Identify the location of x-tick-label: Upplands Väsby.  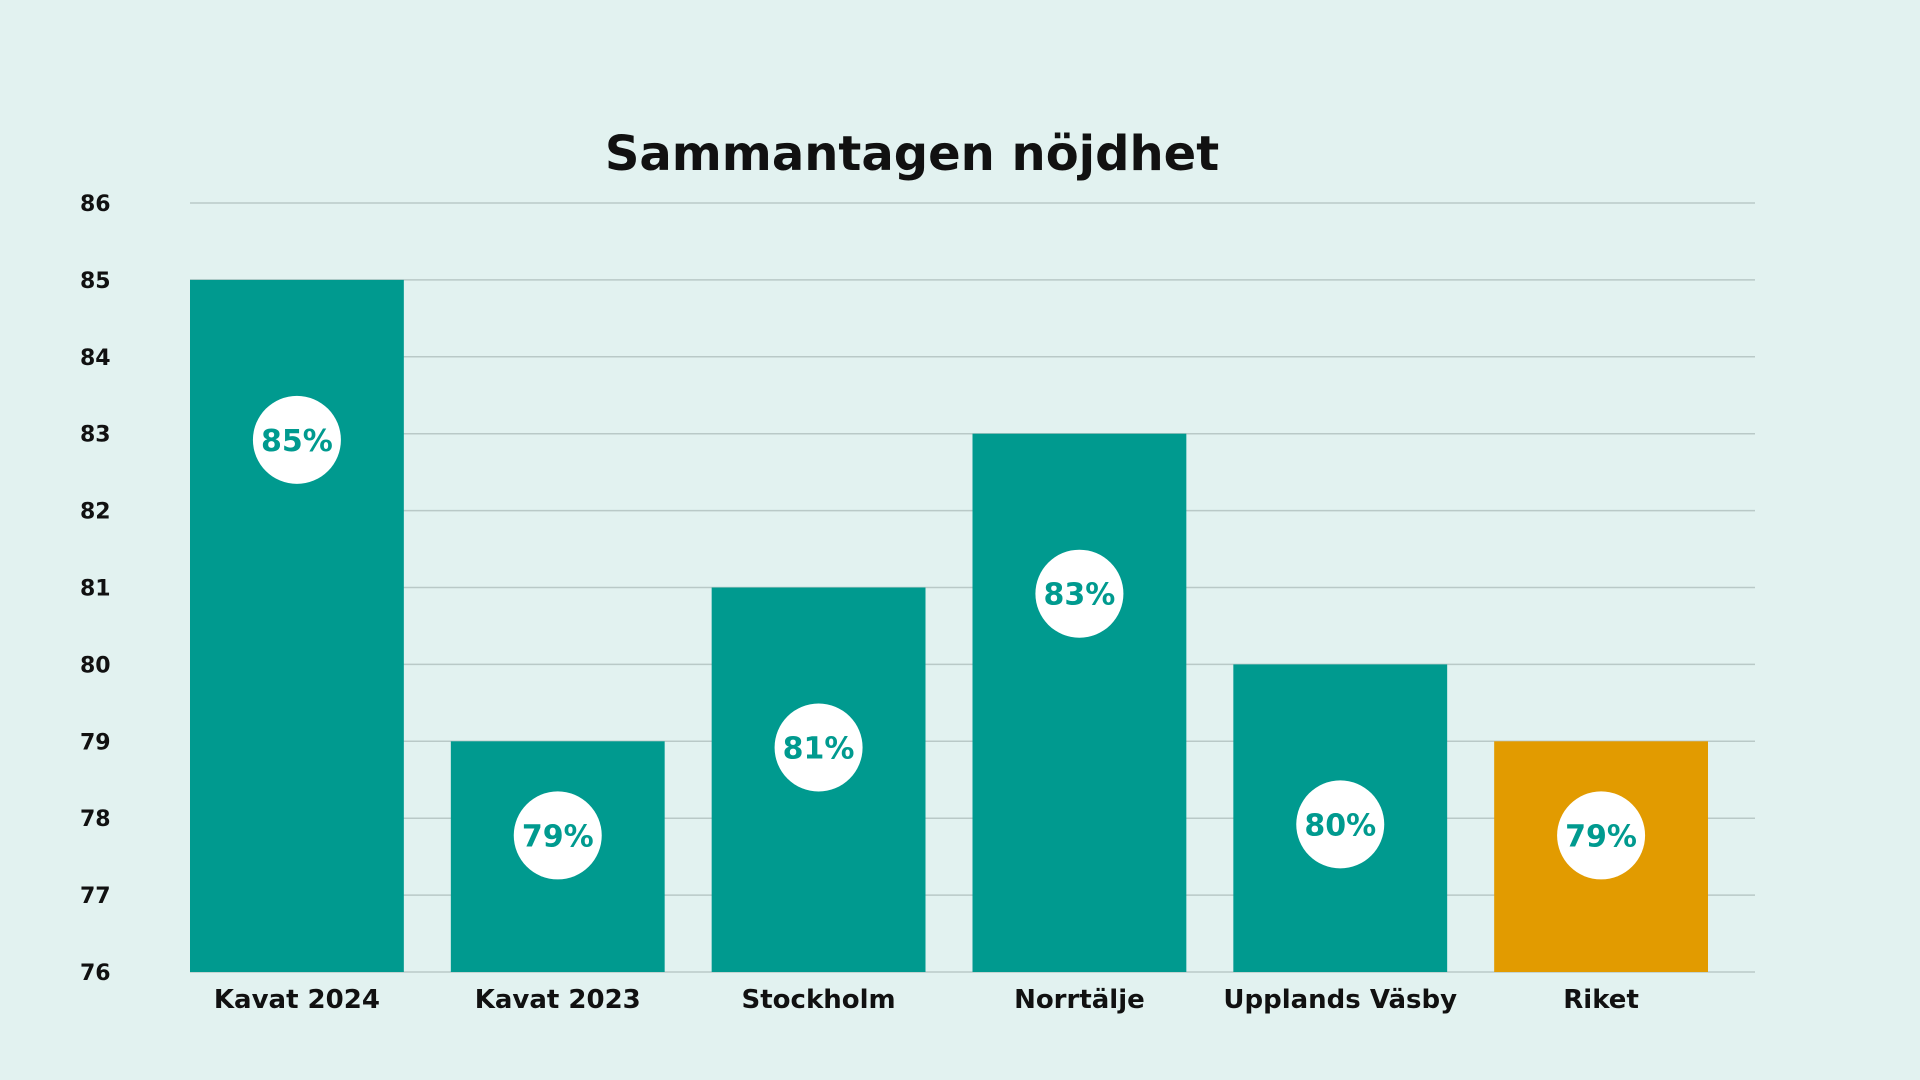
(1340, 1000).